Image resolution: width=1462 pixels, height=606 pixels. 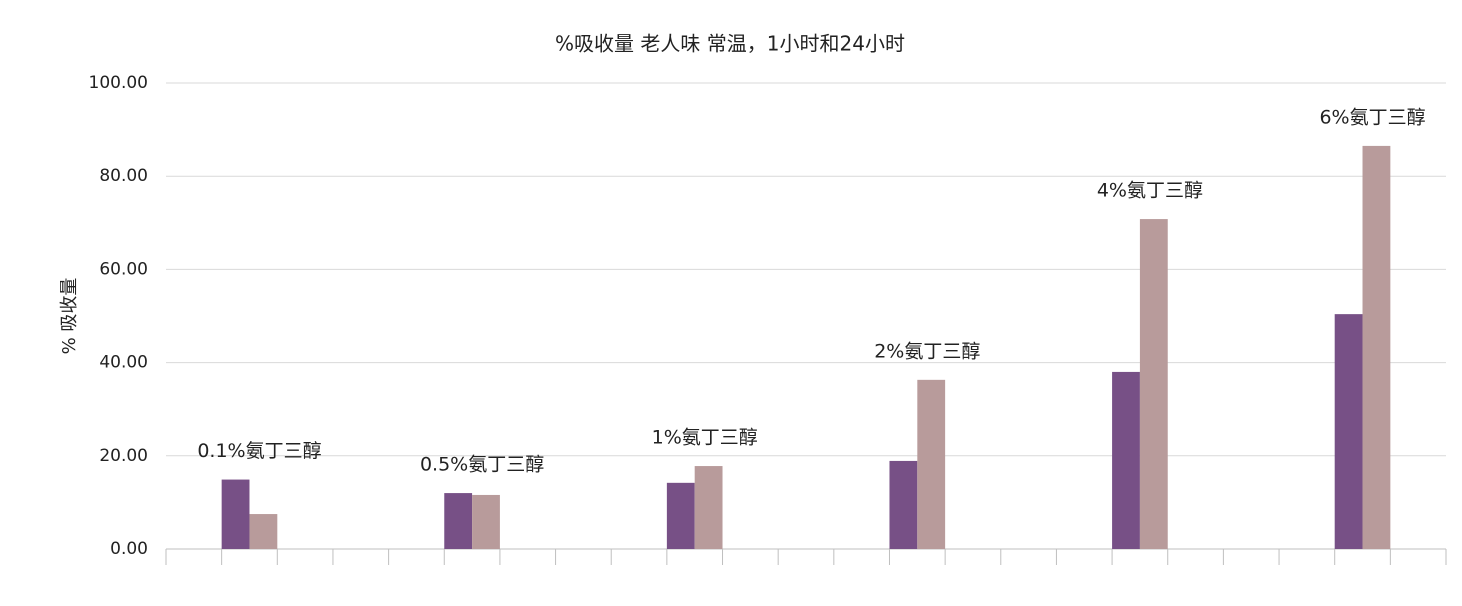 I want to click on y-axis-label: % 吸收量, so click(x=69, y=316).